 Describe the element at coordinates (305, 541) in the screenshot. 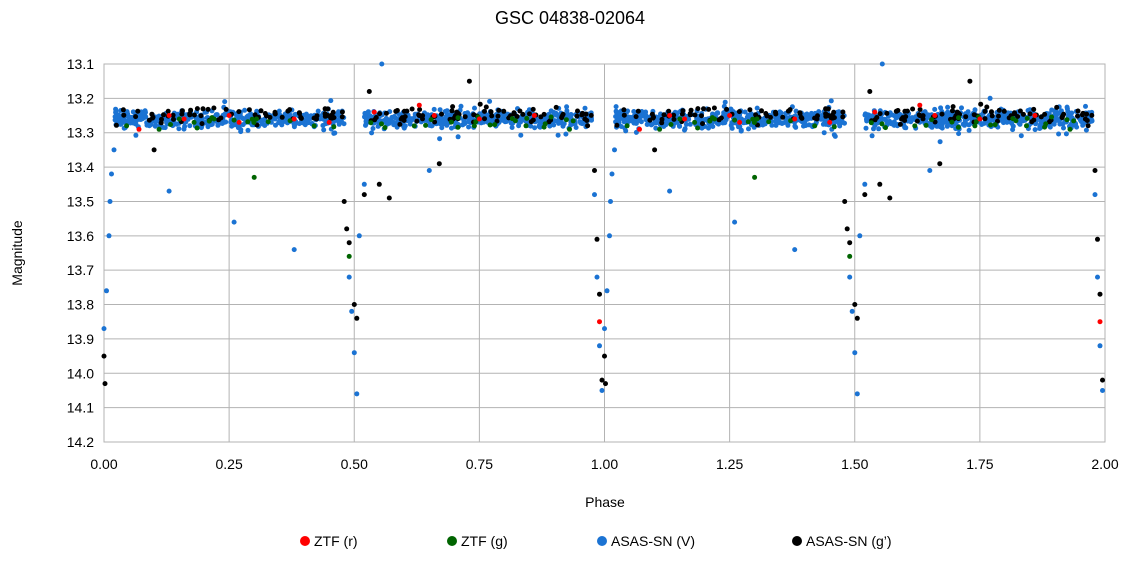

I see `legend-marker` at that location.